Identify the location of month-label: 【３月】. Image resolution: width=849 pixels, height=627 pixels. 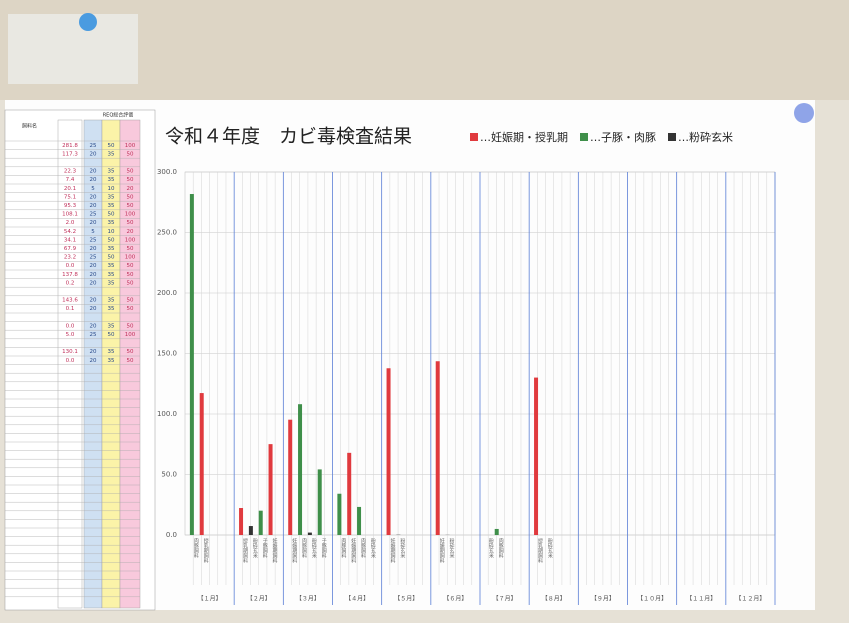
(308, 599).